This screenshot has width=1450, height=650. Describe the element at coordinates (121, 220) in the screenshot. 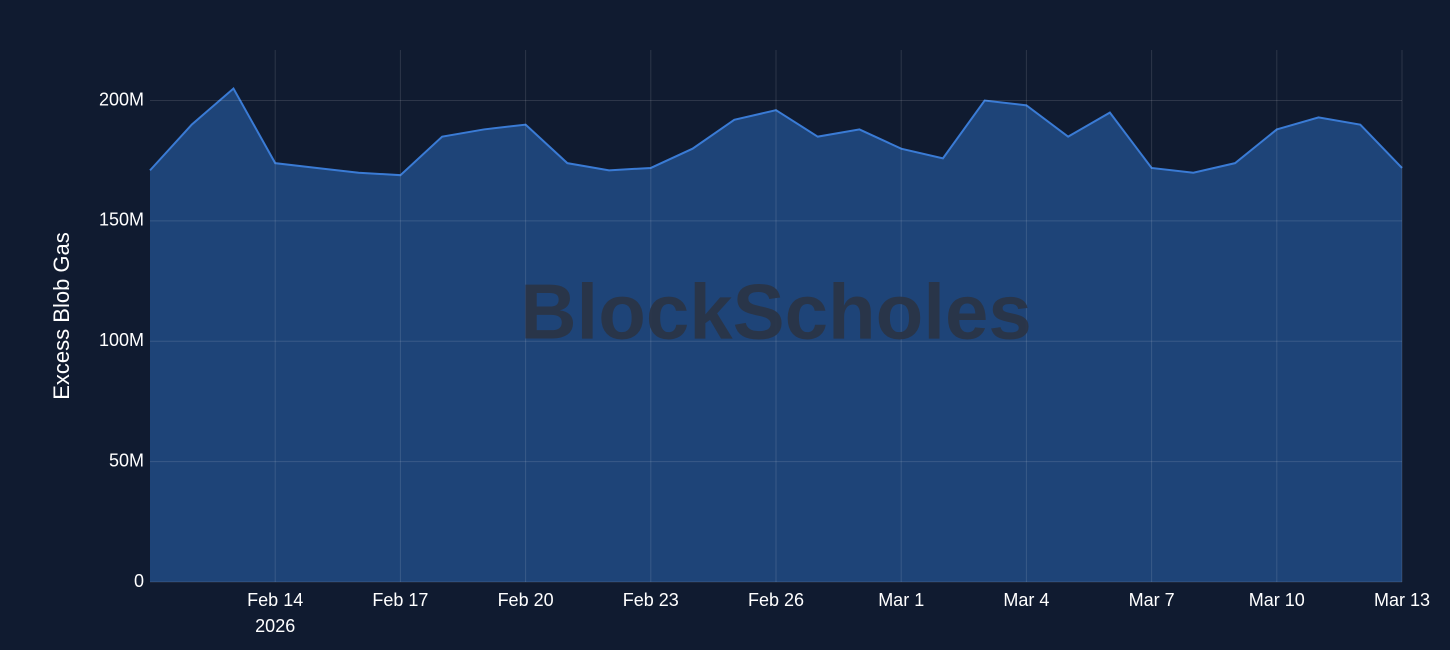

I see `y-tick-label: 150M` at that location.